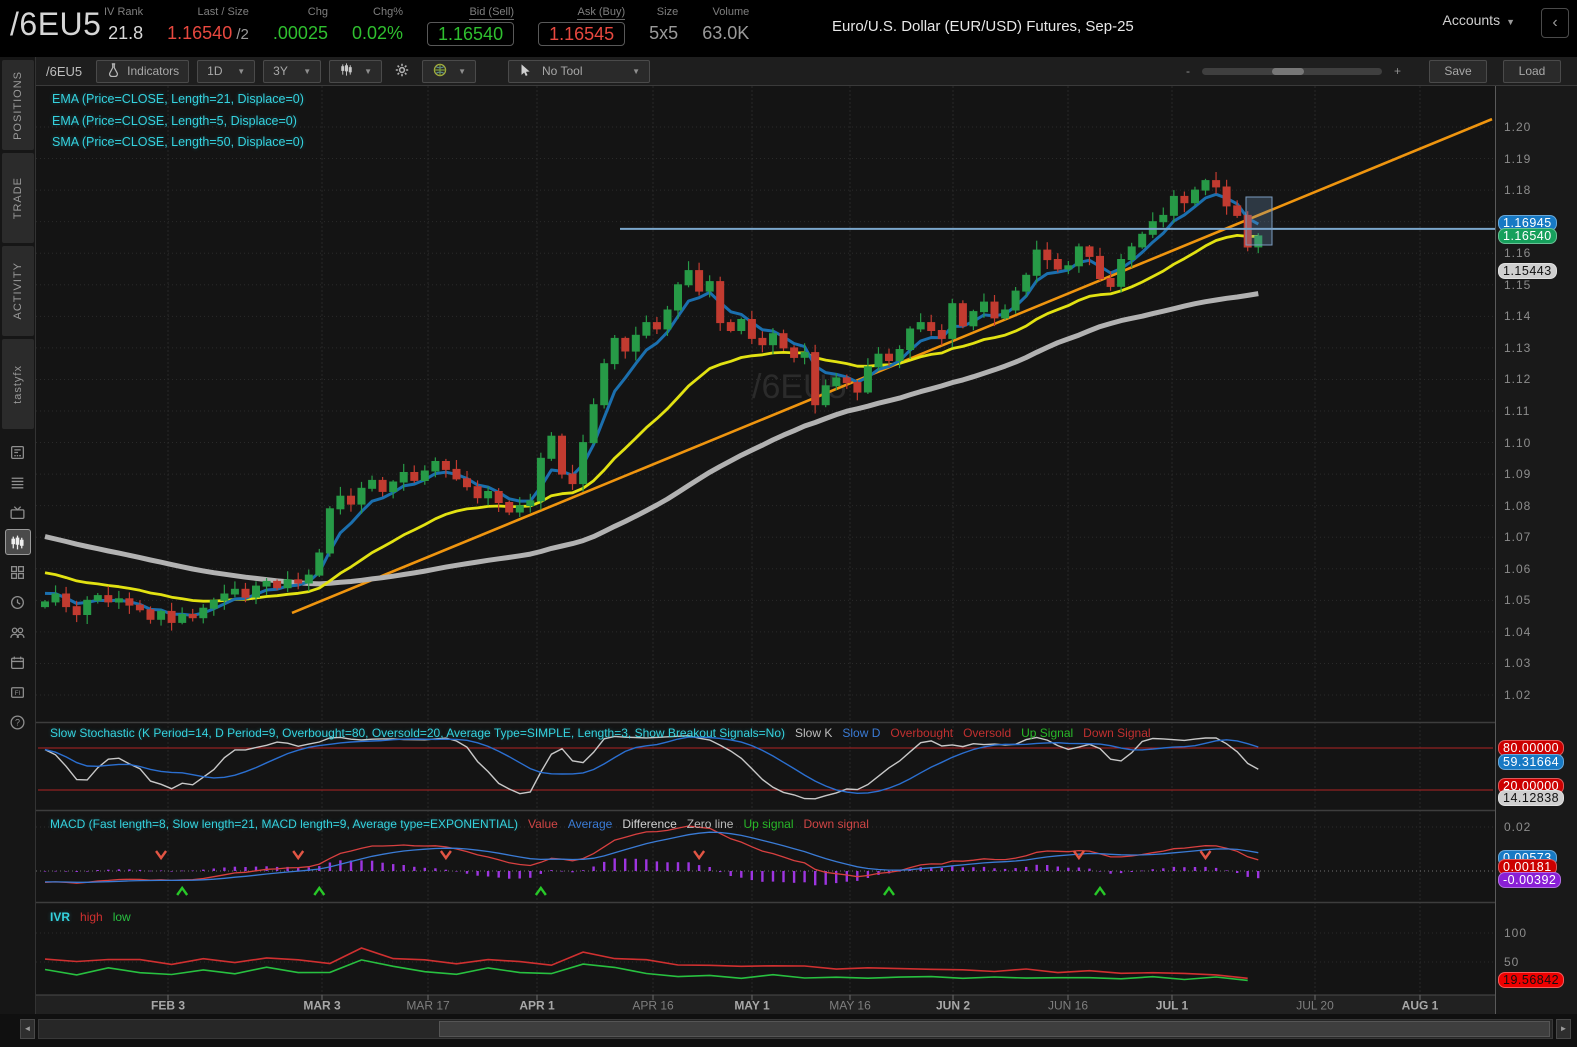  What do you see at coordinates (1555, 23) in the screenshot?
I see `collapse-panel-button: ‹` at bounding box center [1555, 23].